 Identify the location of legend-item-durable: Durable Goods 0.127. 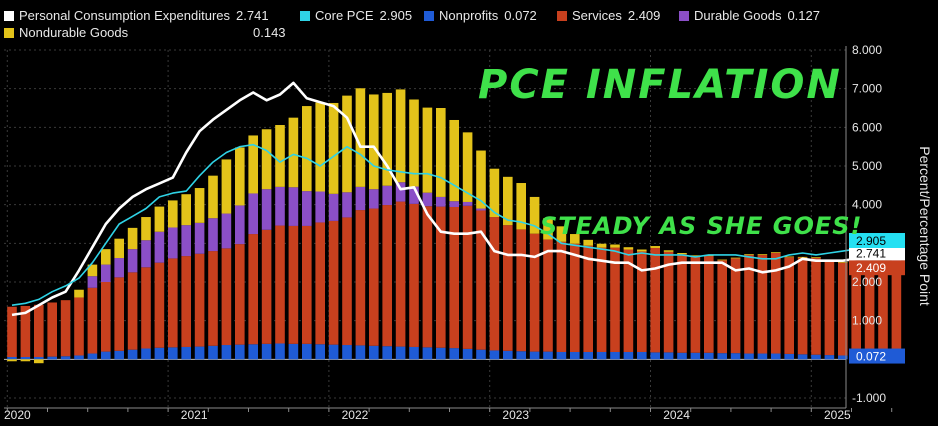
(749, 15).